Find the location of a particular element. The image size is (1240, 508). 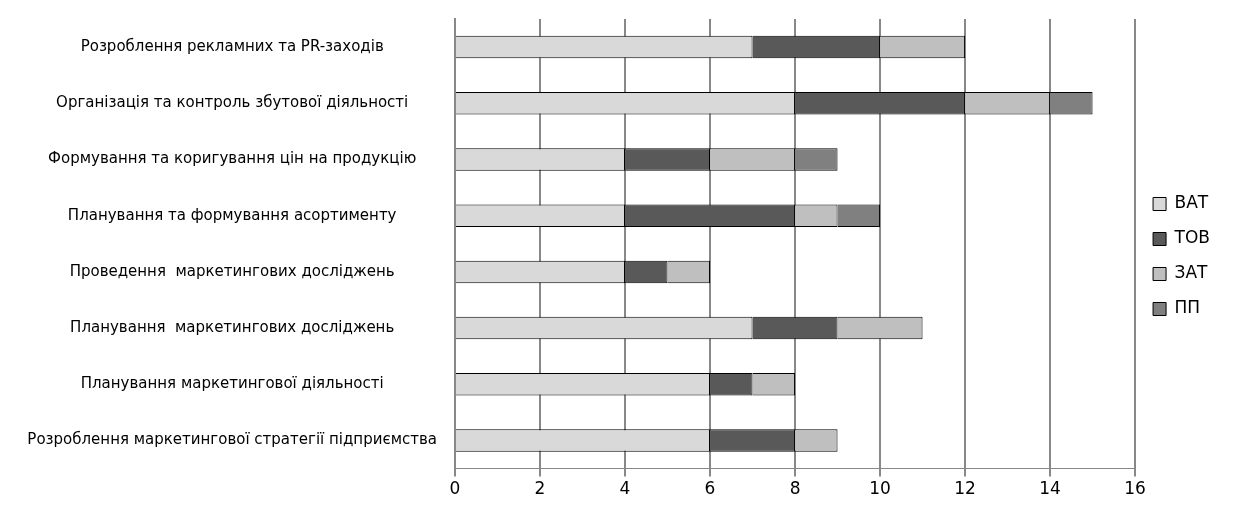

y-tick-label: Організація та контроль збутової діяльності is located at coordinates (232, 102).